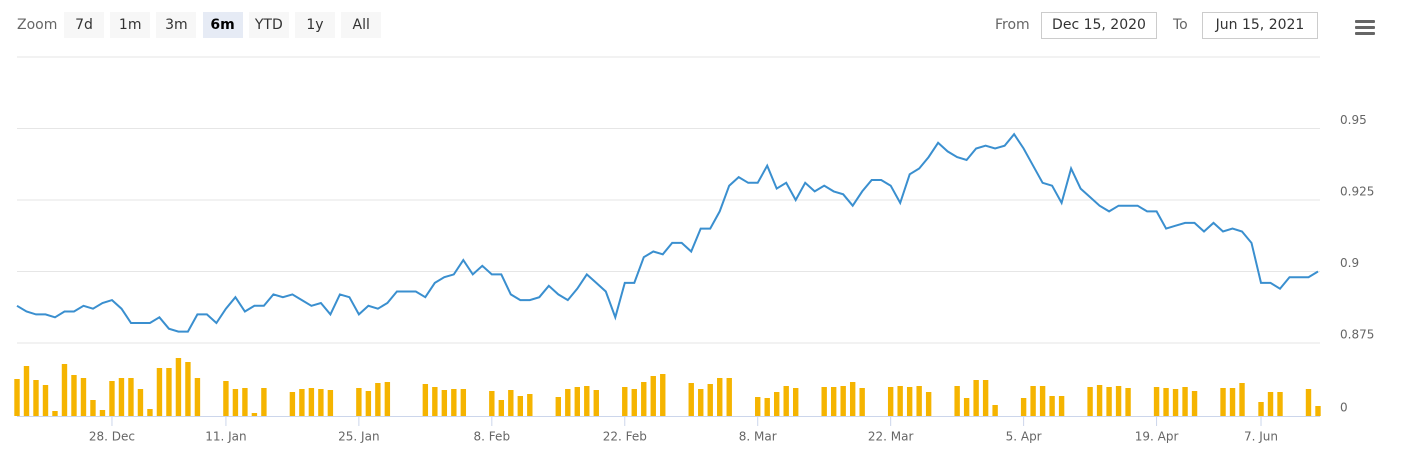  Describe the element at coordinates (1099, 25) in the screenshot. I see `from-input: Dec 15, 2020` at that location.